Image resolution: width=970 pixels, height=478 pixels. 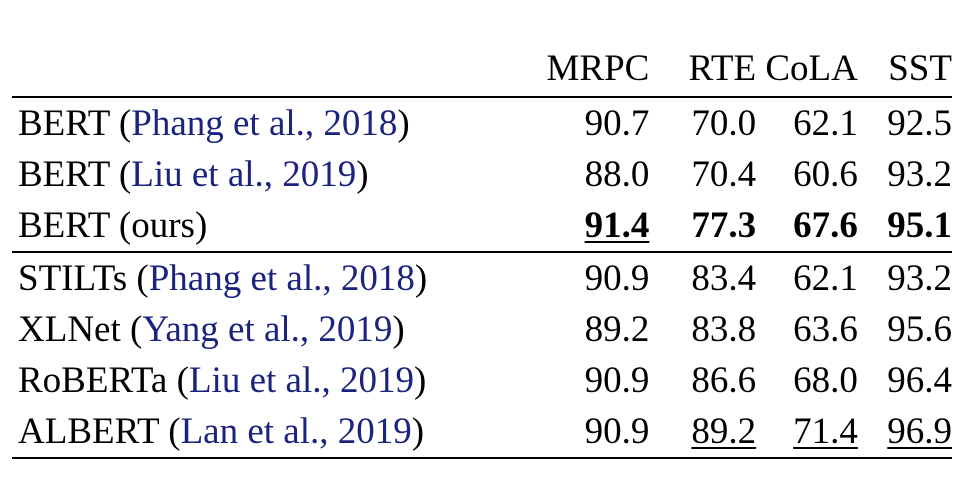 I want to click on model-name: BERT (ours), so click(x=113, y=225).